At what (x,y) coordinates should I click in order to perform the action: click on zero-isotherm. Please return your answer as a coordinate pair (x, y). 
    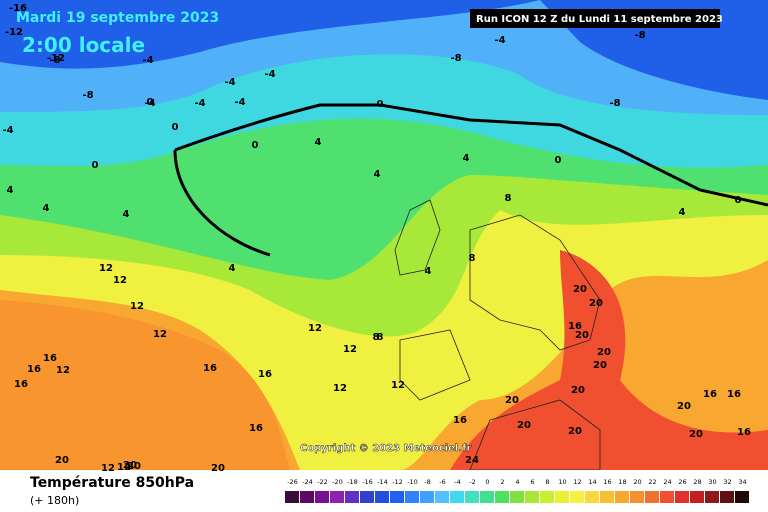
    Looking at the image, I should click on (222, 203).